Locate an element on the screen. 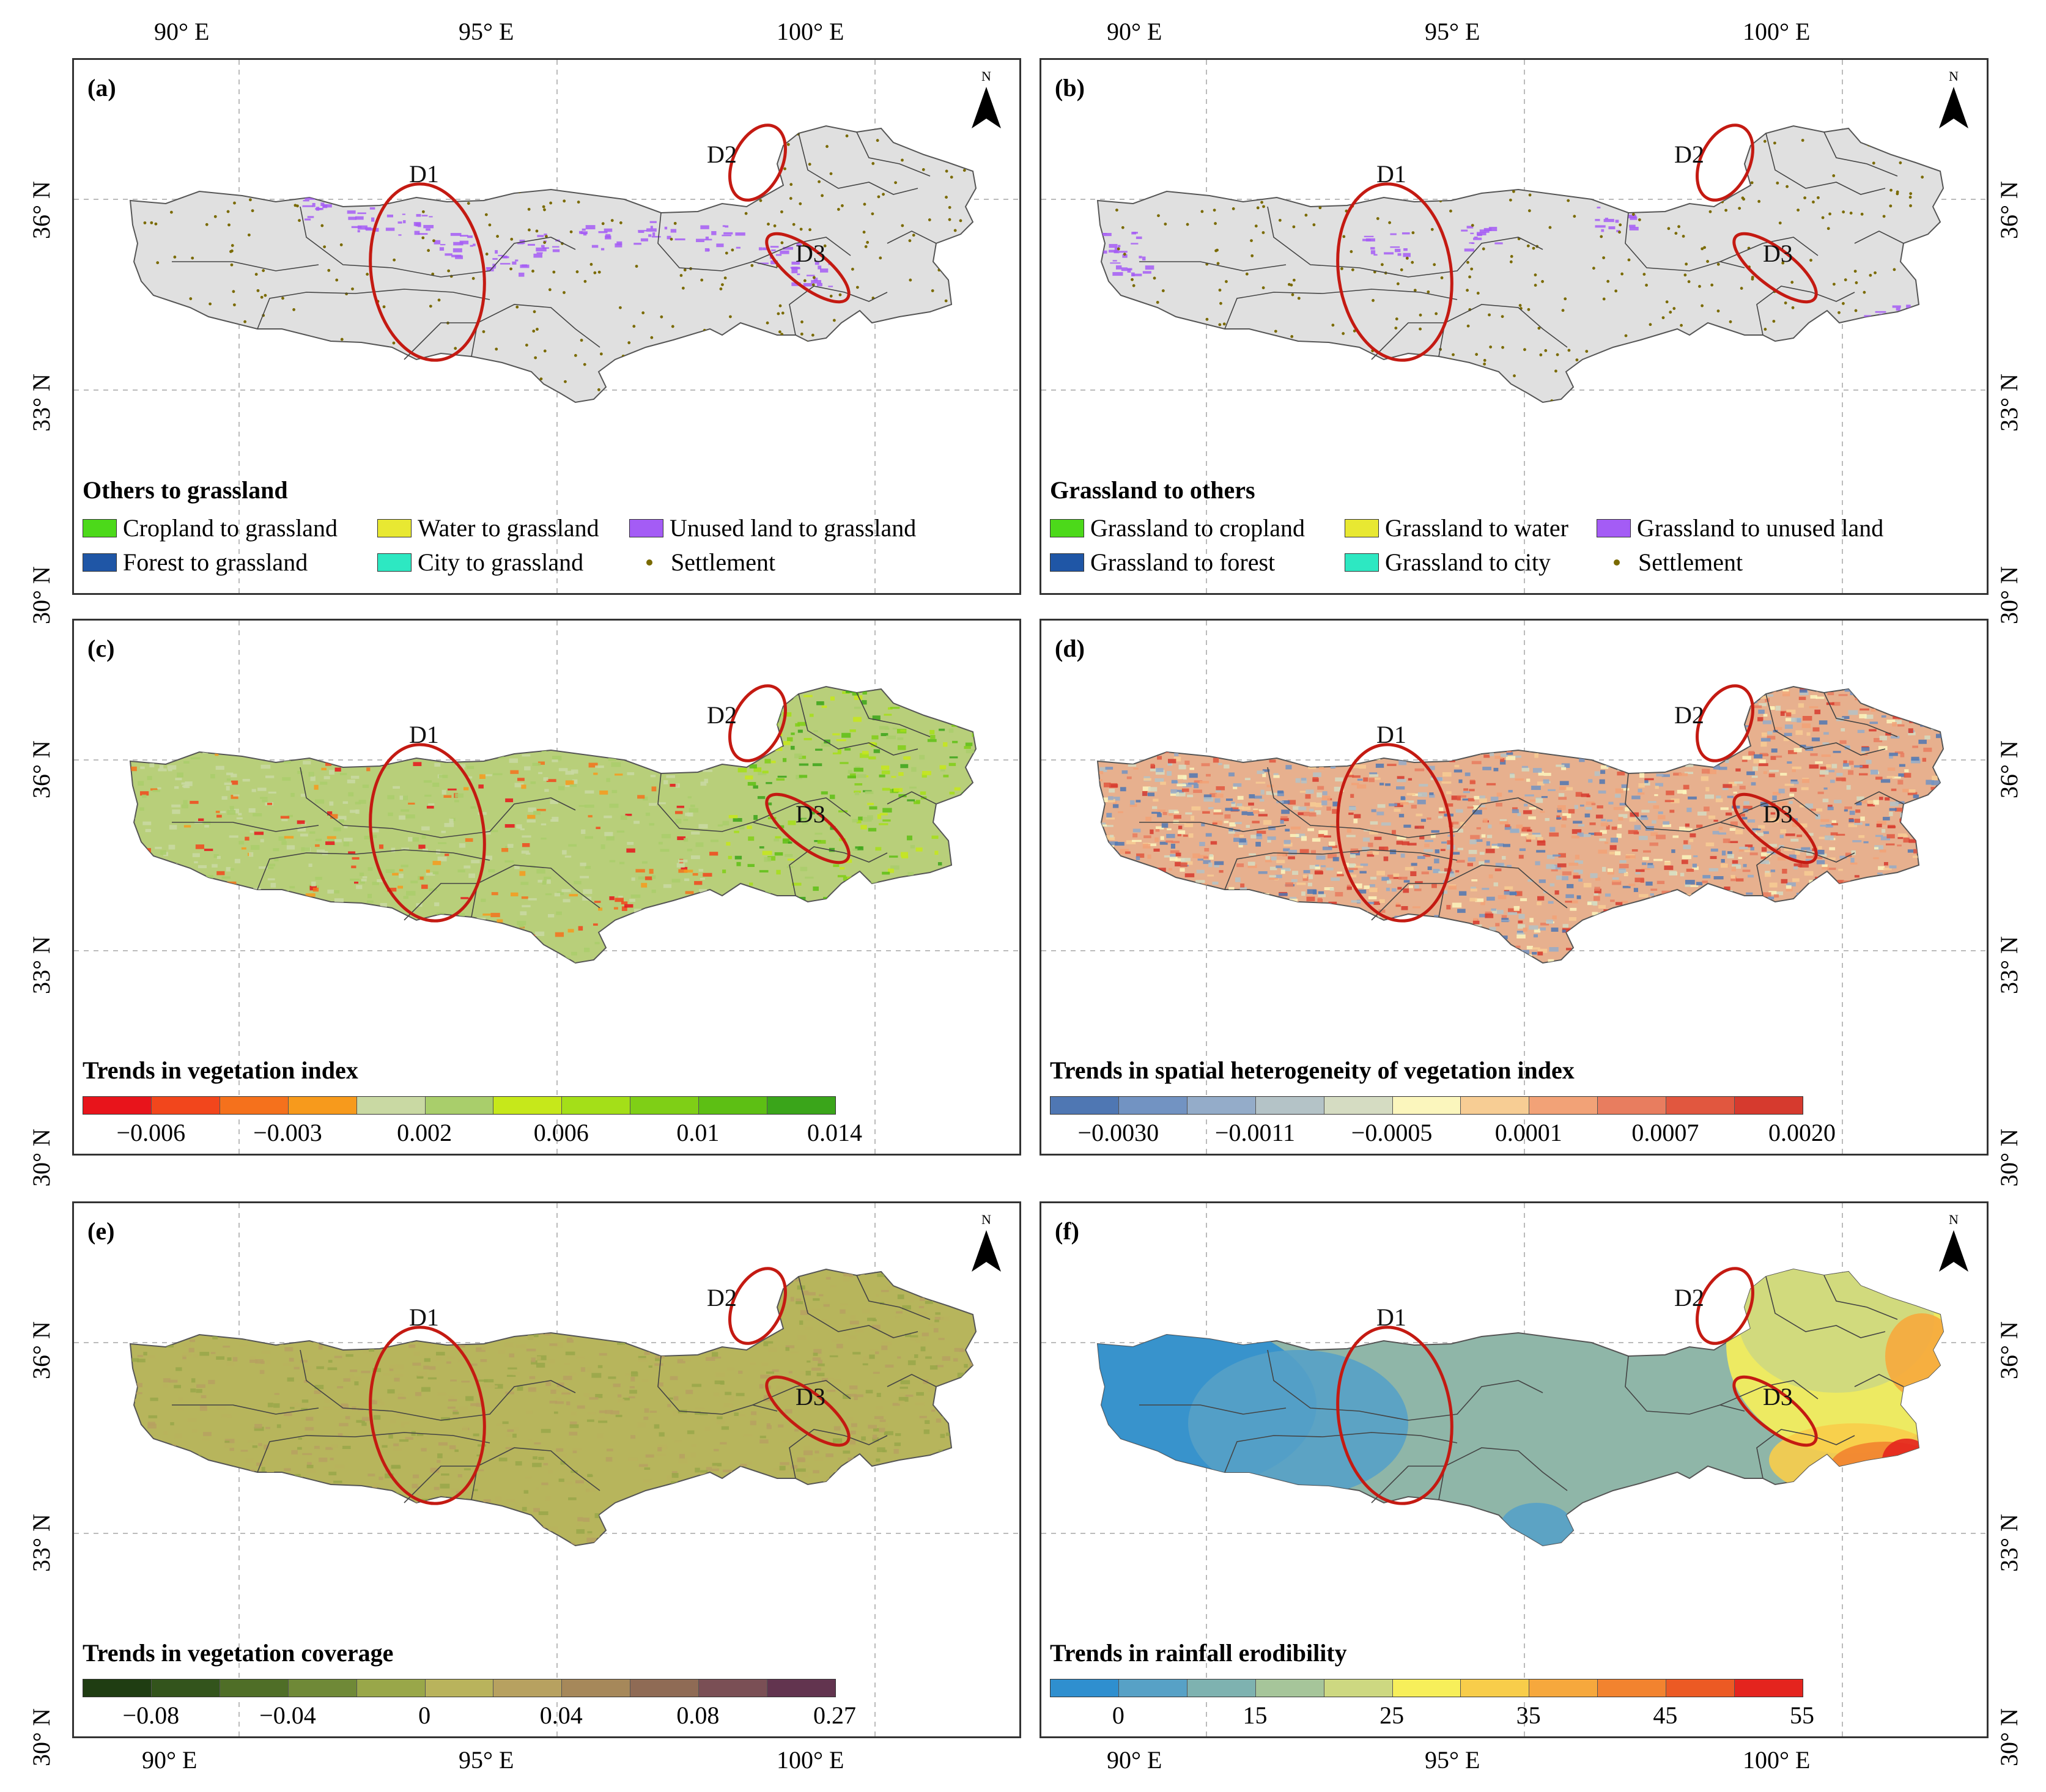 Image resolution: width=2046 pixels, height=1792 pixels. legend-item-label: Cropland to grassland is located at coordinates (231, 528).